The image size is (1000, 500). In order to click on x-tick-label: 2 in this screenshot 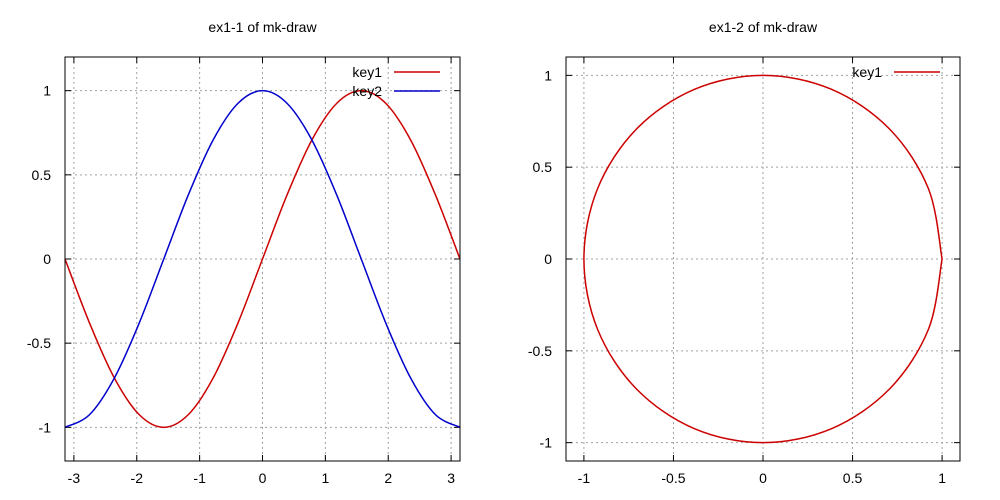, I will do `click(388, 478)`.